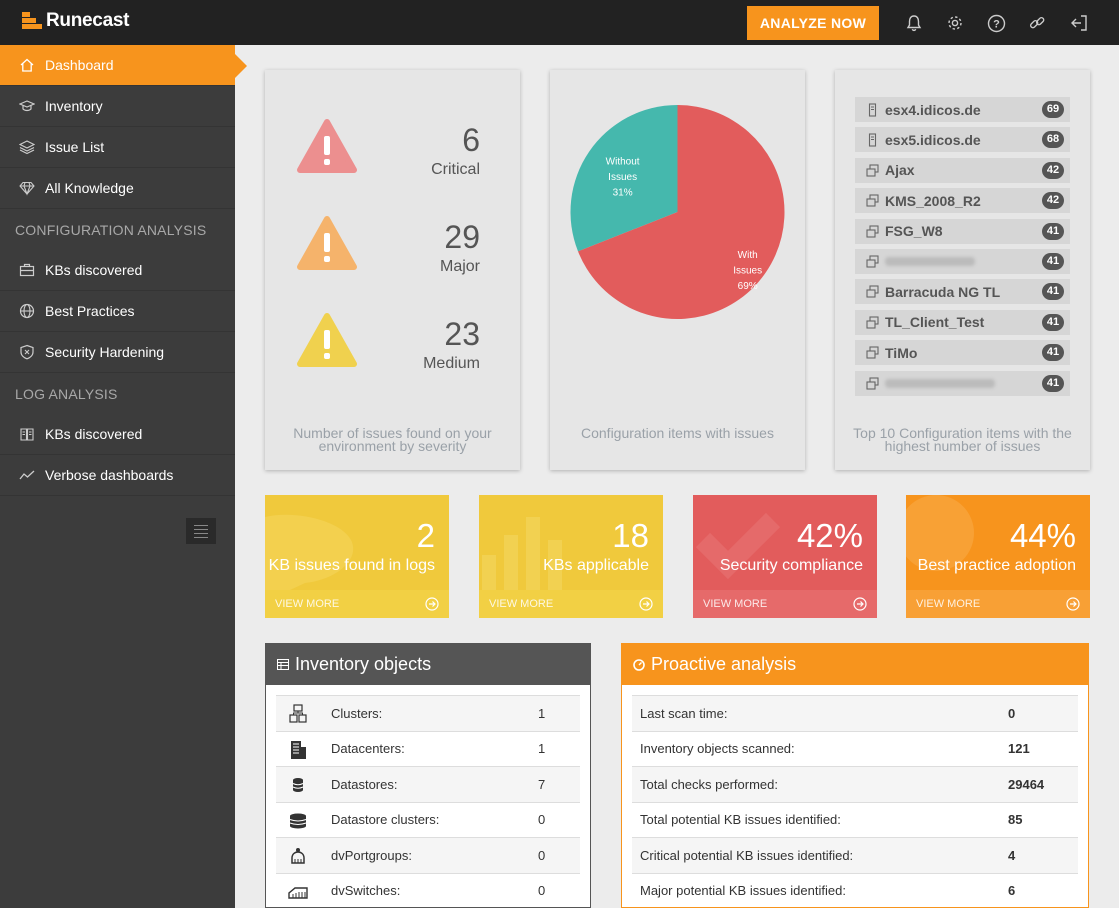  I want to click on kbs-applicable-tile: 18 KBs applicable VIEW MORE, so click(571, 556).